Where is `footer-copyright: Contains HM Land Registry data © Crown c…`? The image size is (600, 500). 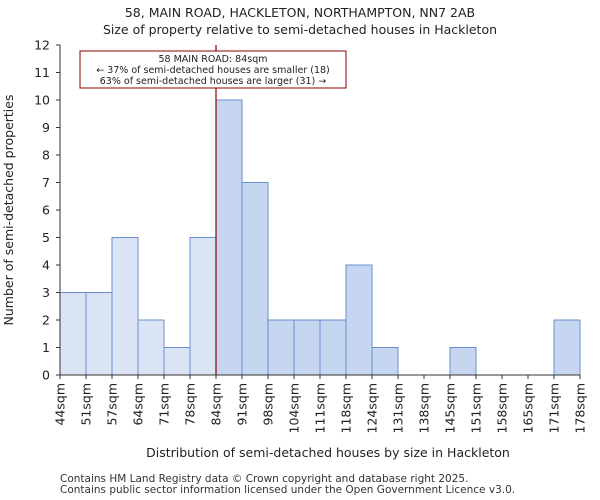 footer-copyright: Contains HM Land Registry data © Crown c… is located at coordinates (264, 479).